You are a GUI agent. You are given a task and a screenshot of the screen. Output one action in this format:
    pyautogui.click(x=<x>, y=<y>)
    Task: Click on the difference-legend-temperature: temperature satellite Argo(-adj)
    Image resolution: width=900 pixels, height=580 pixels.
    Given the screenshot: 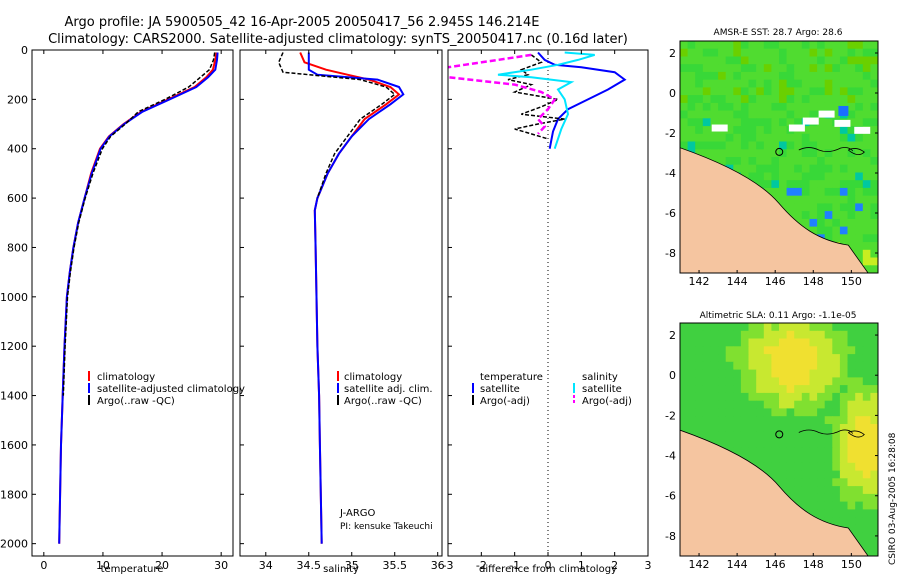 What is the action you would take?
    pyautogui.click(x=507, y=389)
    